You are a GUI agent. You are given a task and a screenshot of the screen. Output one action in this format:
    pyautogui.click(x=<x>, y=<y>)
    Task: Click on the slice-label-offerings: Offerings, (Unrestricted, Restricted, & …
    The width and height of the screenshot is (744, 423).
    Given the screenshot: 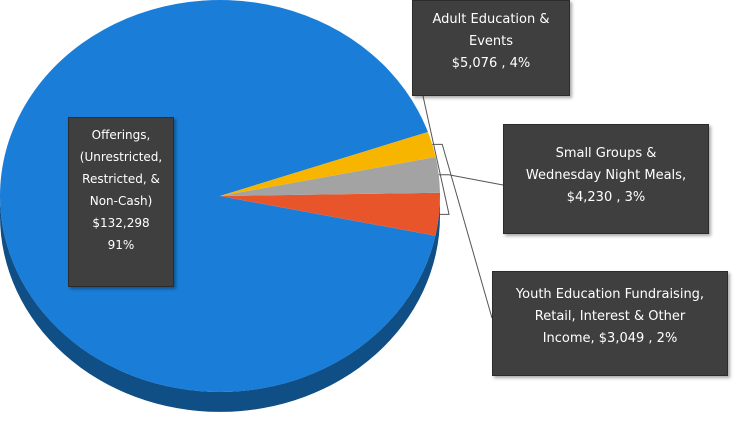 What is the action you would take?
    pyautogui.click(x=121, y=202)
    